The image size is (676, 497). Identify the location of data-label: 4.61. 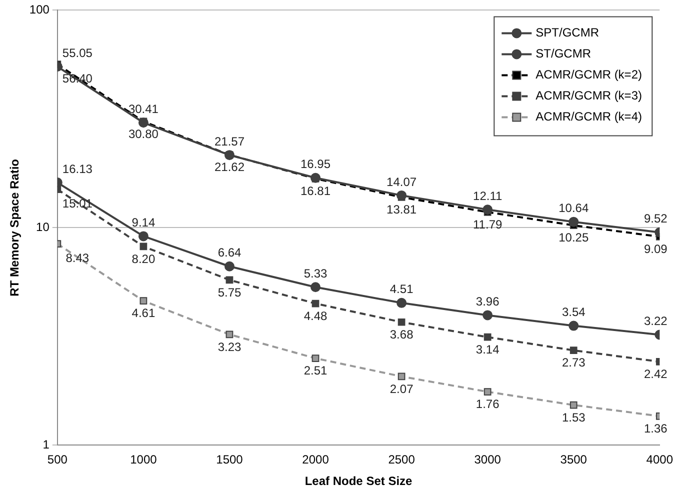
(144, 313).